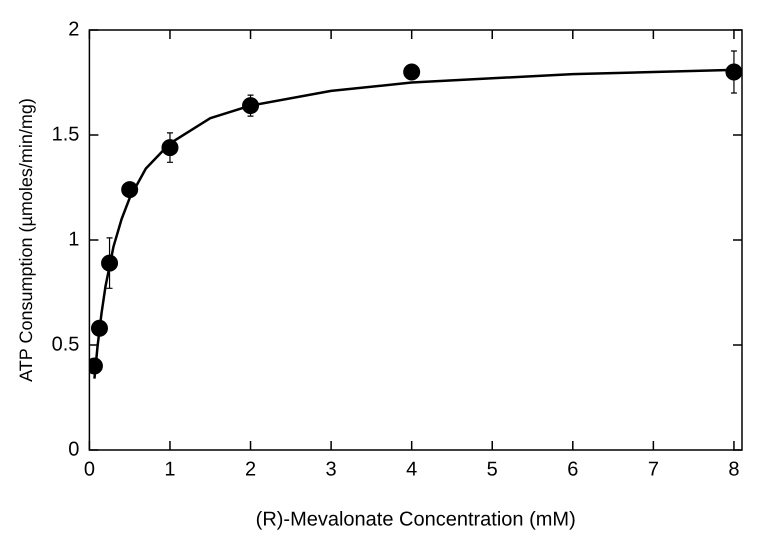  Describe the element at coordinates (492, 469) in the screenshot. I see `x-tick-label: 5` at that location.